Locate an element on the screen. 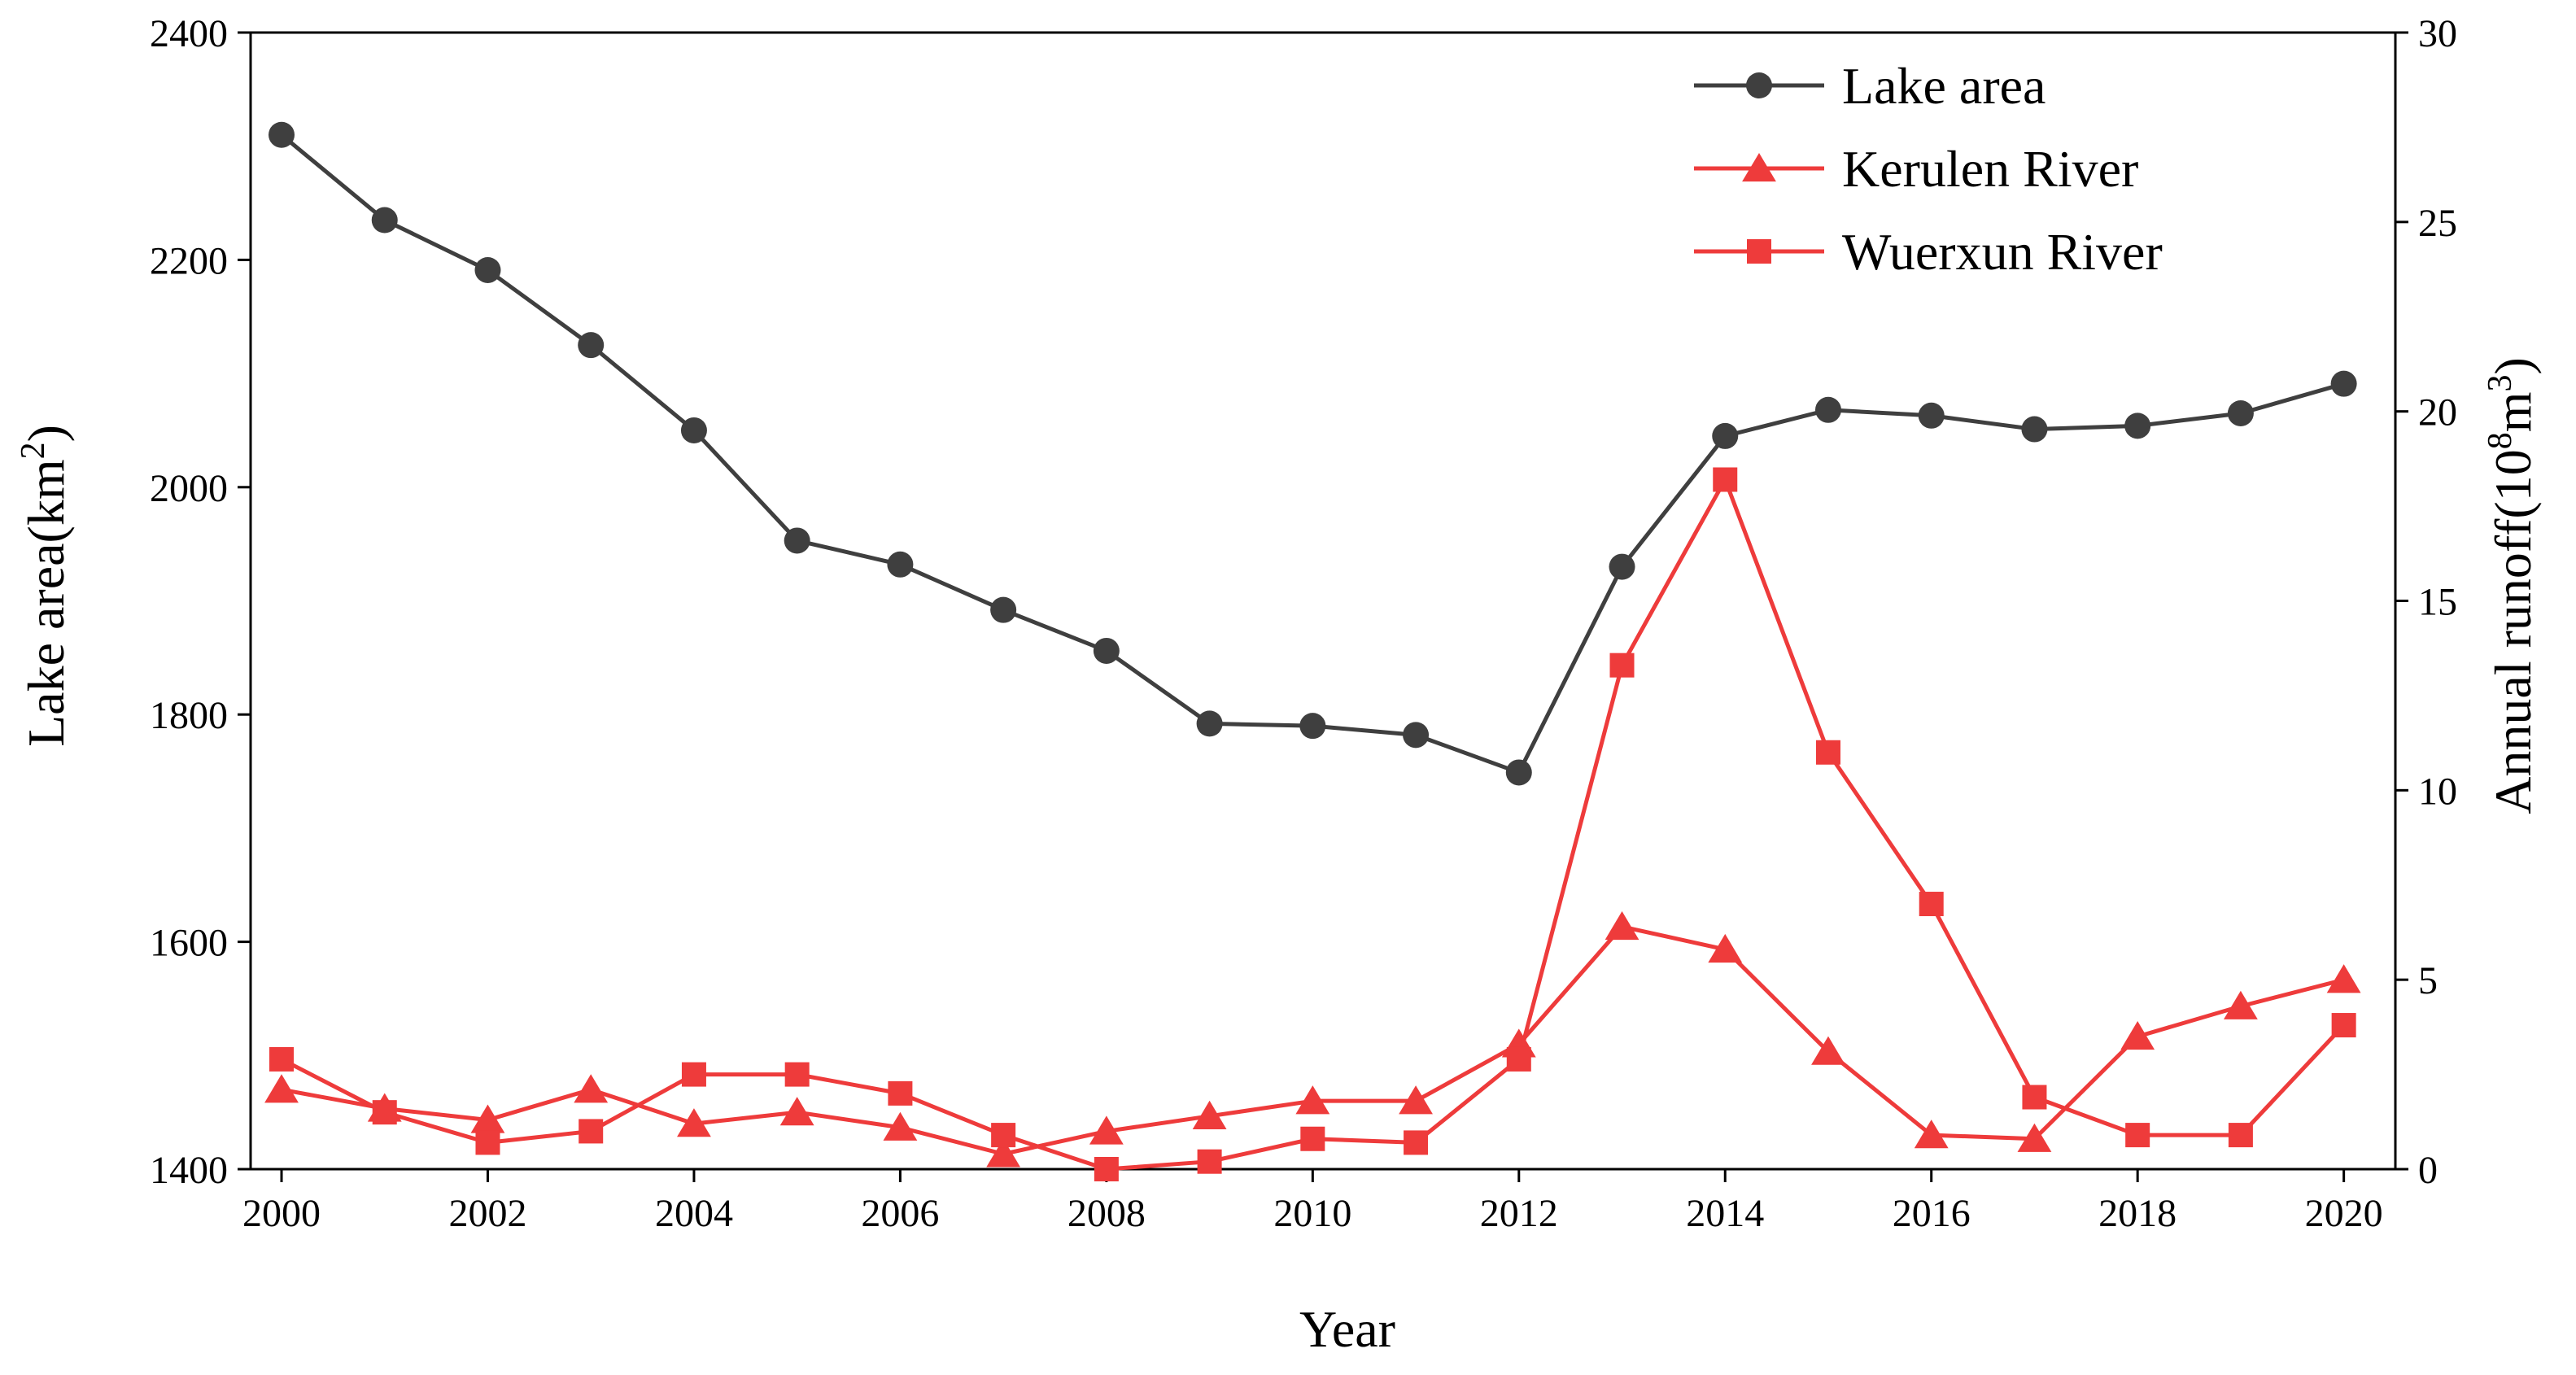 The width and height of the screenshot is (2576, 1375). x-tick-label: 2012 is located at coordinates (1519, 1213).